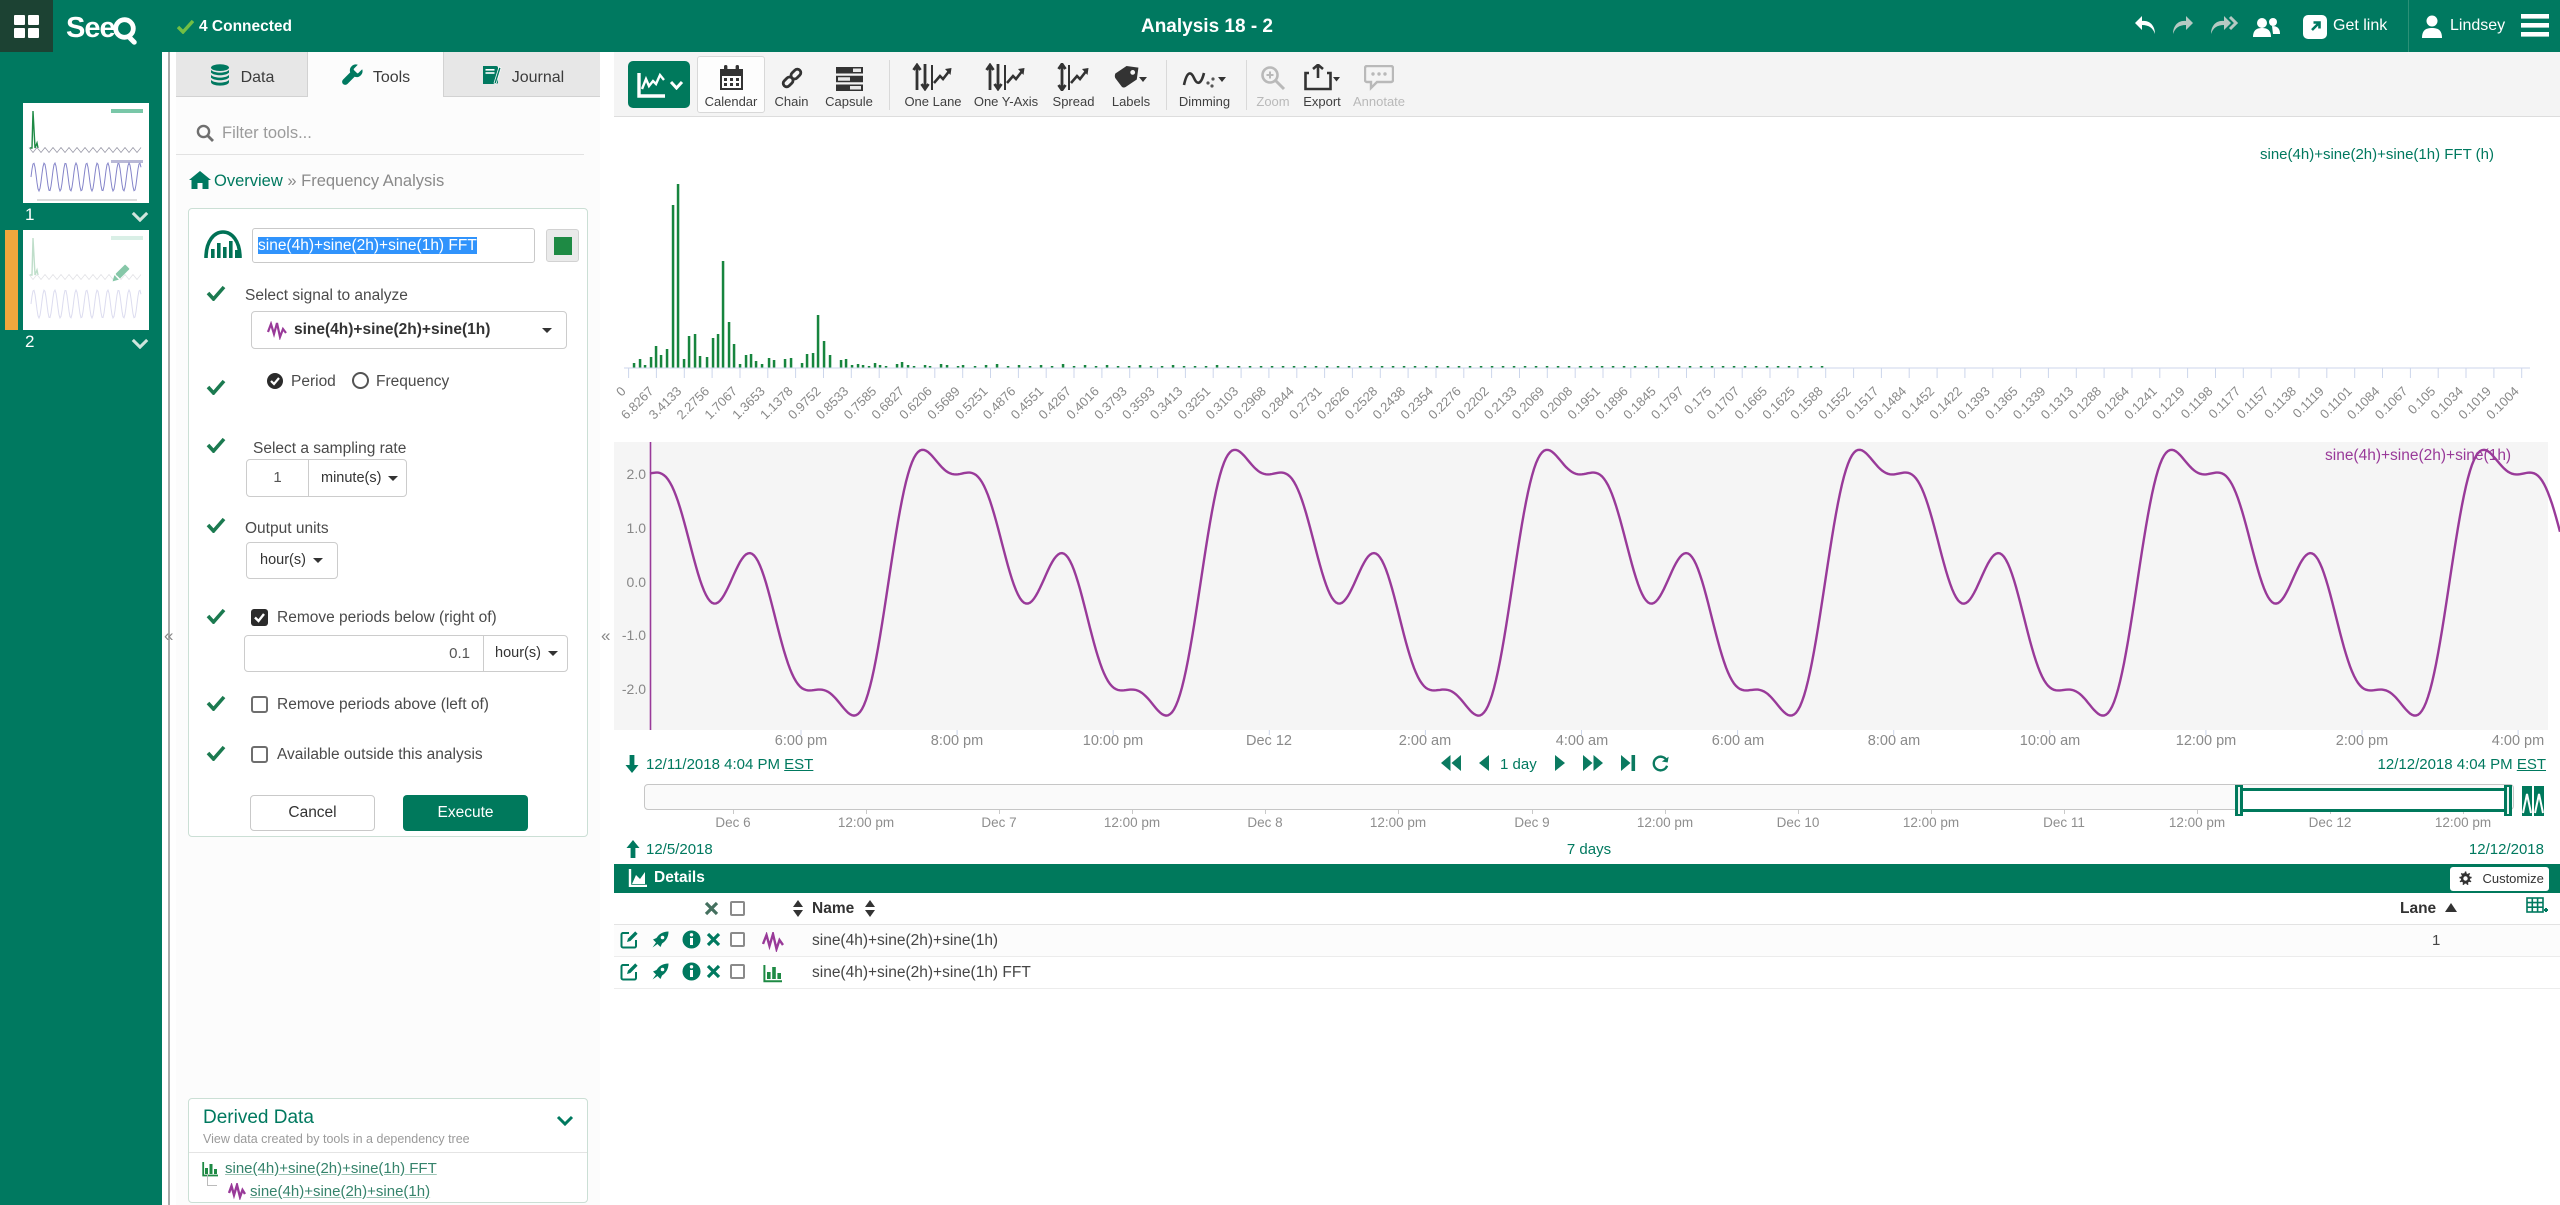  What do you see at coordinates (621, 392) in the screenshot?
I see `svg-text: 0` at bounding box center [621, 392].